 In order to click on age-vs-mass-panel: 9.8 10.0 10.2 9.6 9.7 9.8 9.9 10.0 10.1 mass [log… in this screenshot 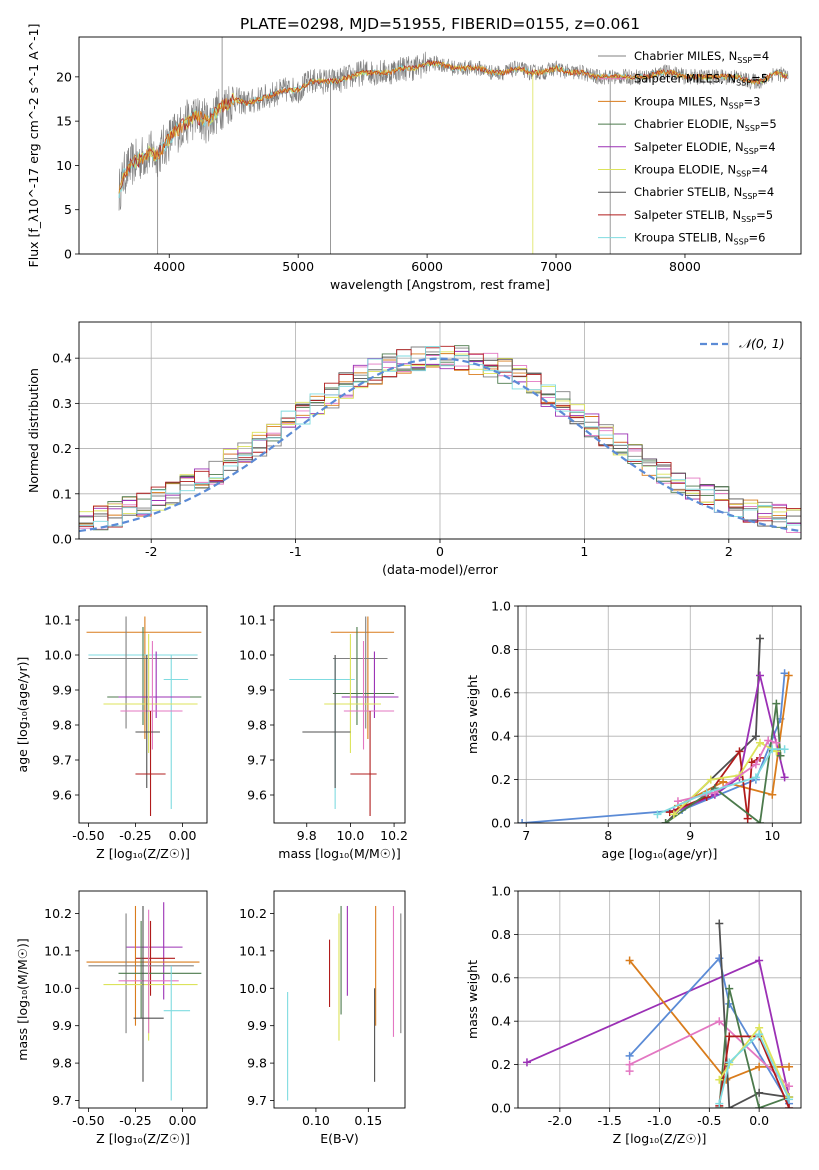, I will do `click(323, 733)`.